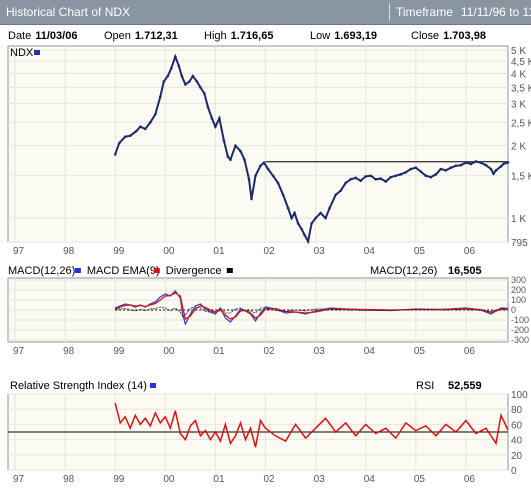 The width and height of the screenshot is (531, 491). What do you see at coordinates (270, 251) in the screenshot?
I see `x-tick-label: 02` at bounding box center [270, 251].